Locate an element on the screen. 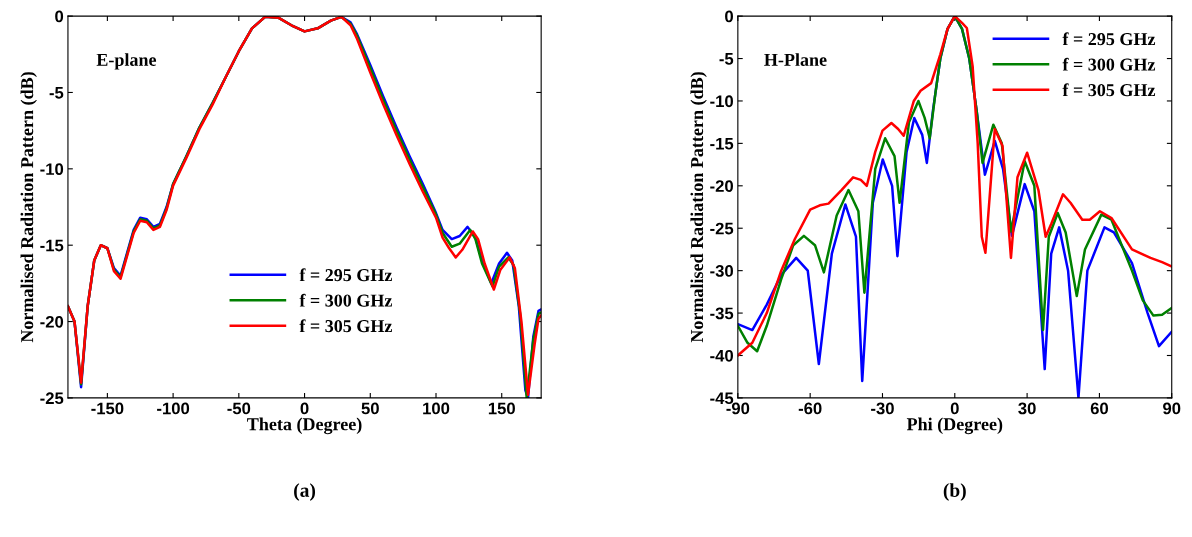 The height and width of the screenshot is (537, 1192). x-tick-label: -30 is located at coordinates (882, 408).